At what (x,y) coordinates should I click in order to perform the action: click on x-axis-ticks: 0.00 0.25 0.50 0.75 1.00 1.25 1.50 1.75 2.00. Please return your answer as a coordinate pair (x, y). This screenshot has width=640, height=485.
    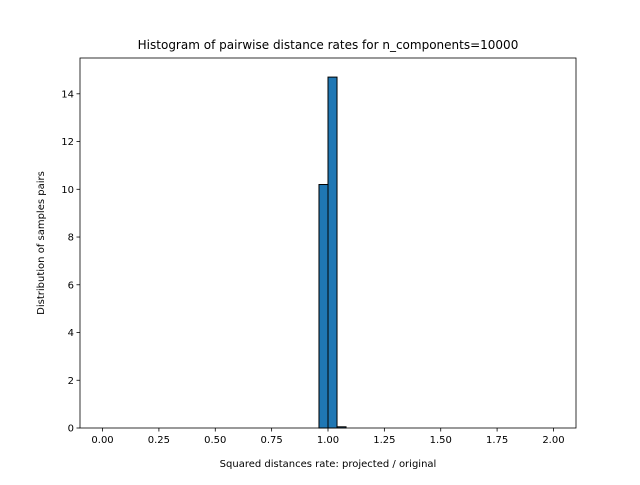
    Looking at the image, I should click on (328, 437).